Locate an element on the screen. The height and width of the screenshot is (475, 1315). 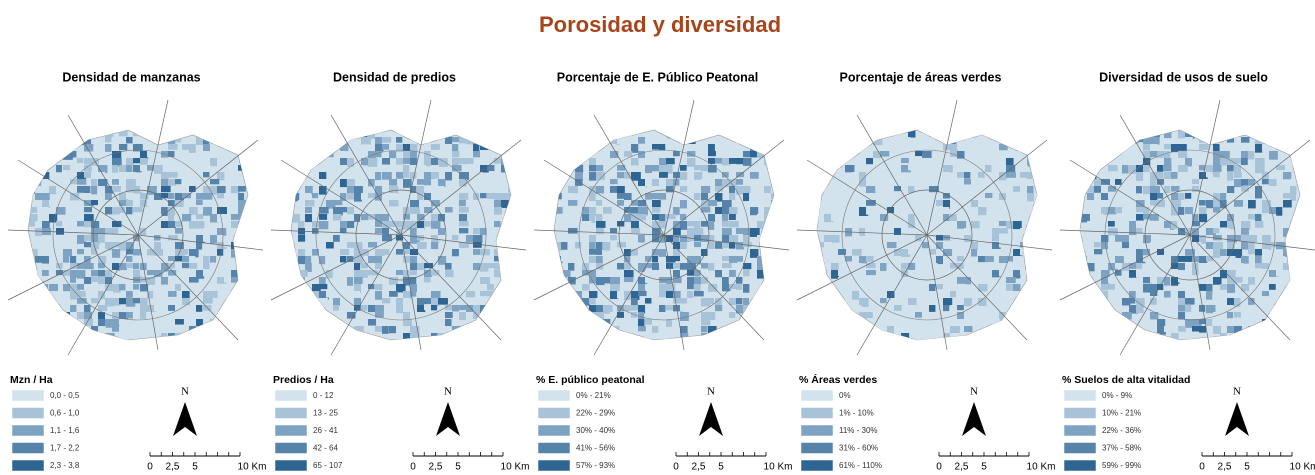
scale-label: 0 is located at coordinates (676, 467).